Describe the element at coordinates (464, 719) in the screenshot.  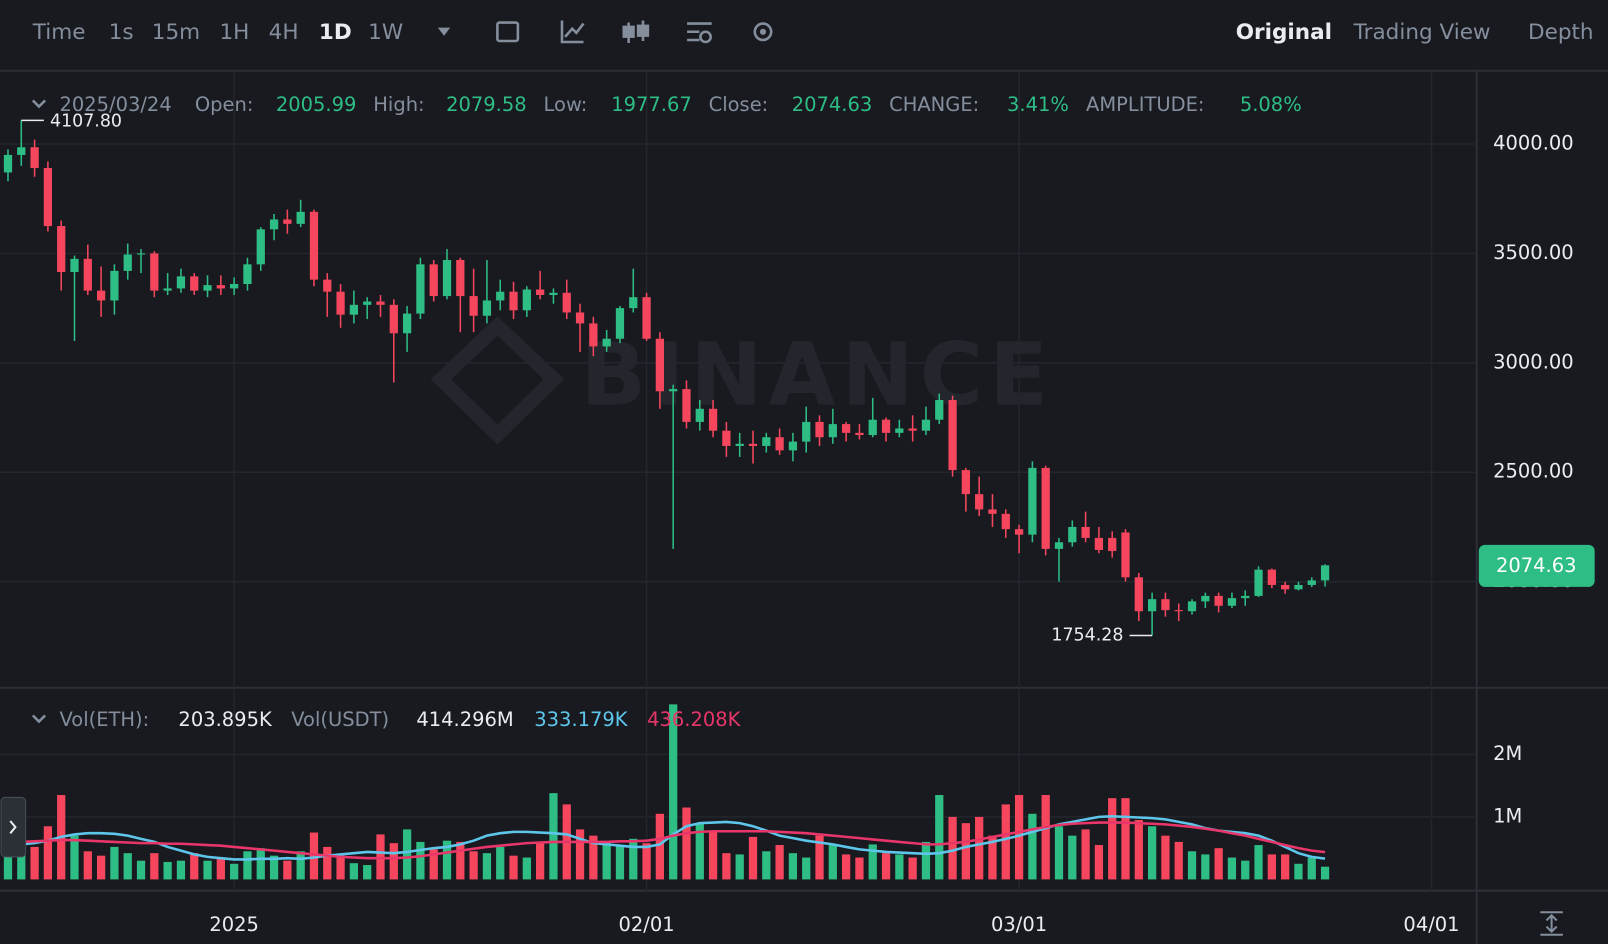
I see `volume-usdt-value: 414.296M` at that location.